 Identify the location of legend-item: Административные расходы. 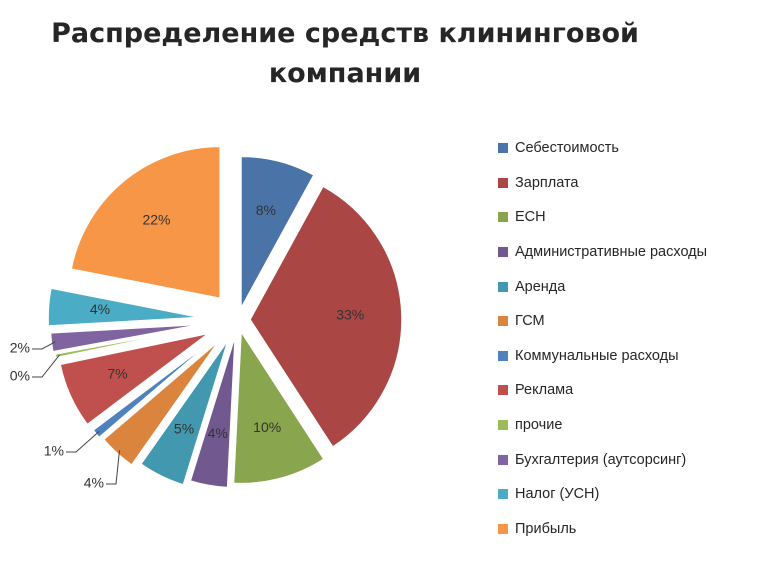
(602, 252).